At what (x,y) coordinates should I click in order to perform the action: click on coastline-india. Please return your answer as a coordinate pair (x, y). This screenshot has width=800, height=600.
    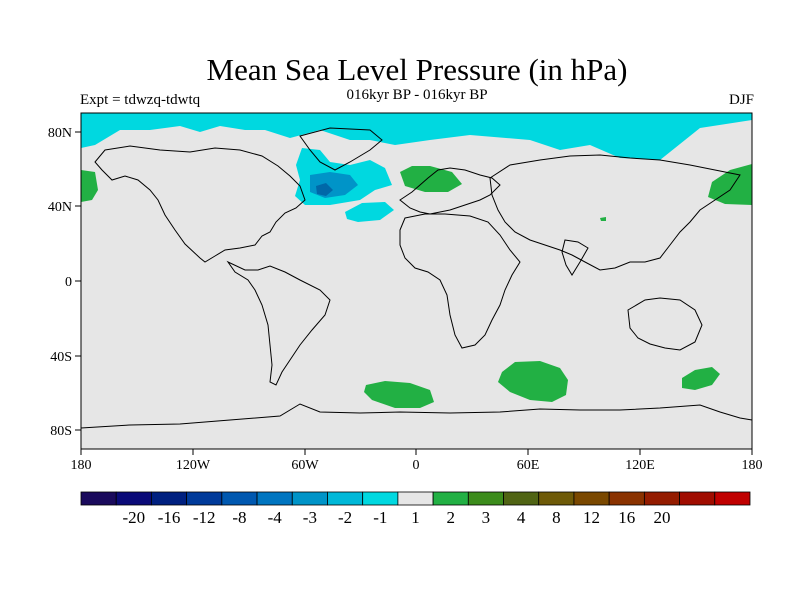
    Looking at the image, I should click on (575, 257).